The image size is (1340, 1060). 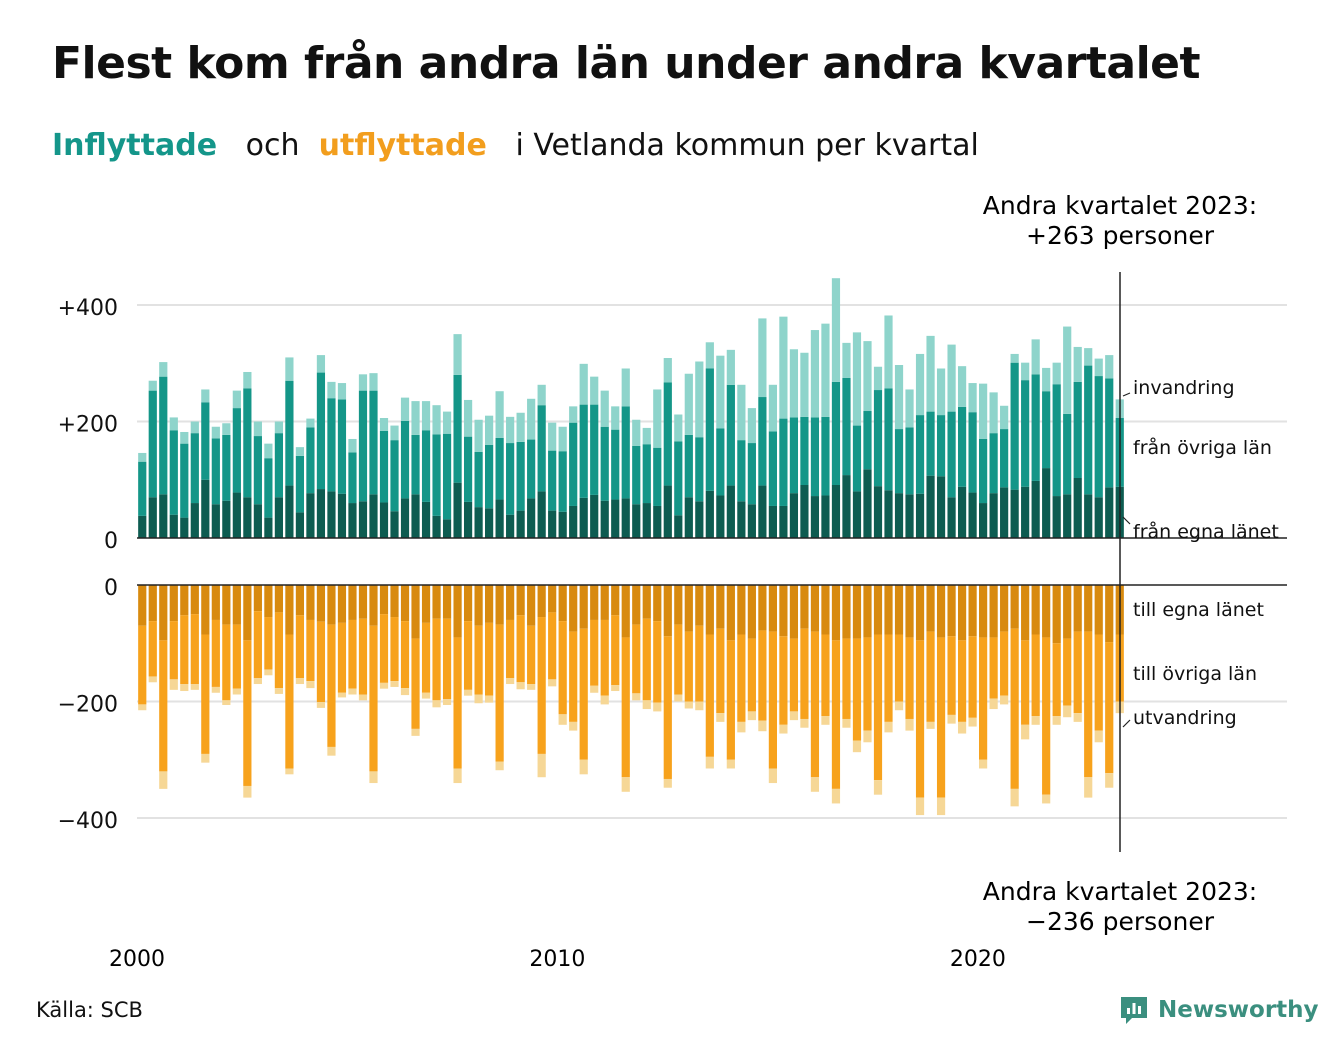 I want to click on annotation-top-line1: Andra kvartalet 2023:, so click(x=1120, y=205).